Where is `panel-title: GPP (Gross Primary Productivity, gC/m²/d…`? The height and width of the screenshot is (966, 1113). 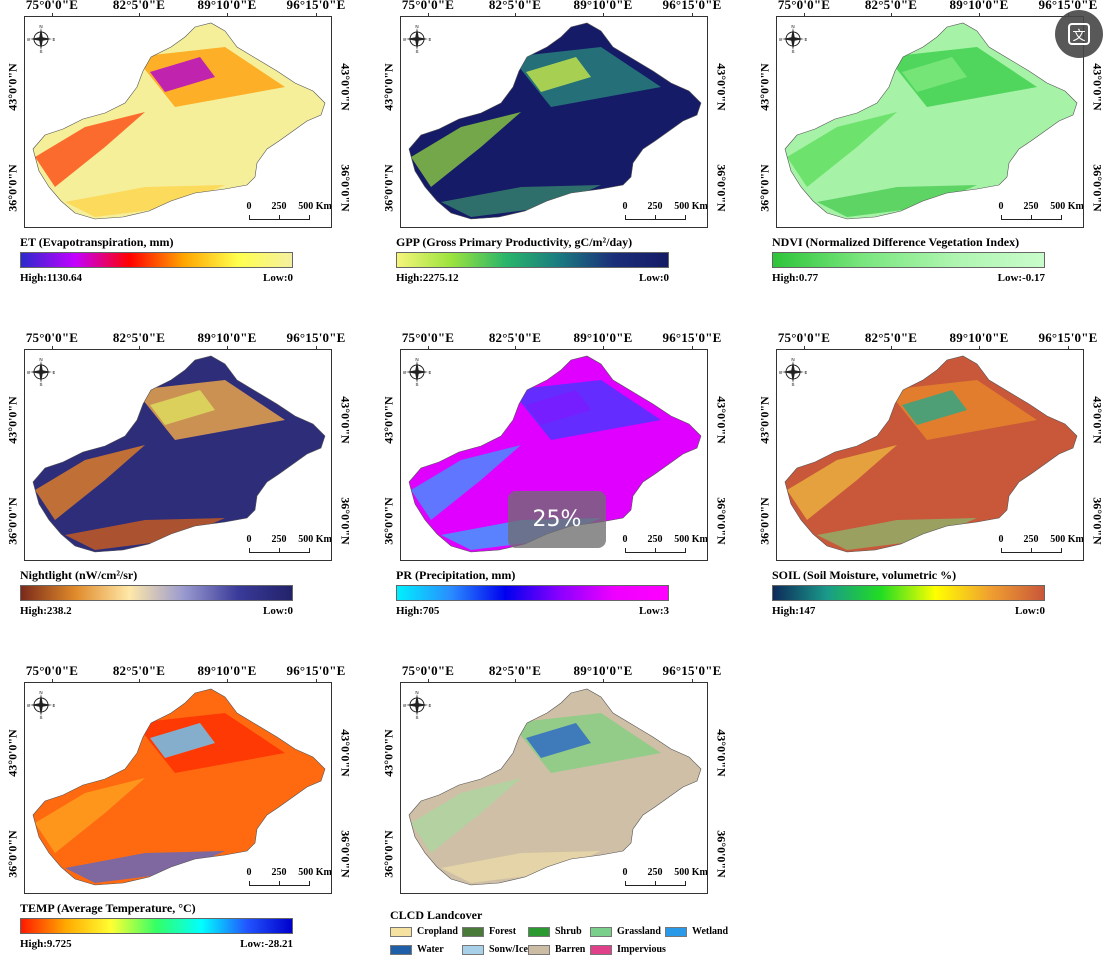 panel-title: GPP (Gross Primary Productivity, gC/m²/d… is located at coordinates (514, 242).